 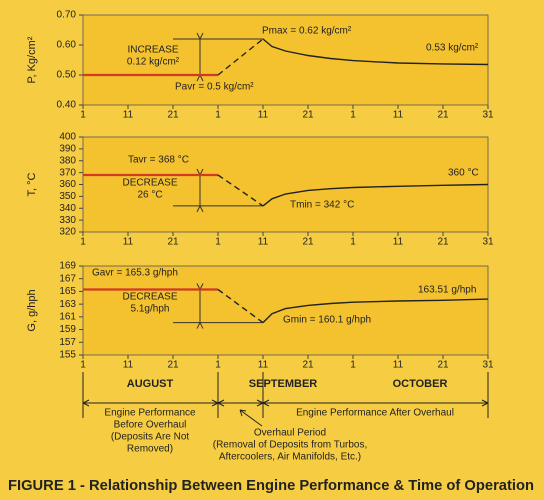 What do you see at coordinates (447, 290) in the screenshot?
I see `annotation: 163.51 g/hph` at bounding box center [447, 290].